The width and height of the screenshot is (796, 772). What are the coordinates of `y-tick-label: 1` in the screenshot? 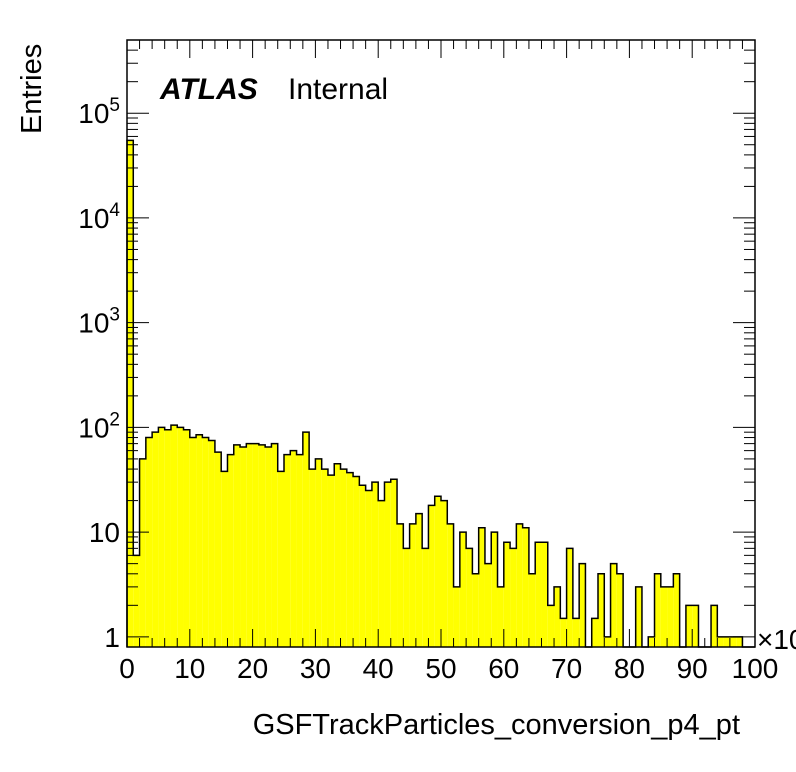 It's located at (112, 637).